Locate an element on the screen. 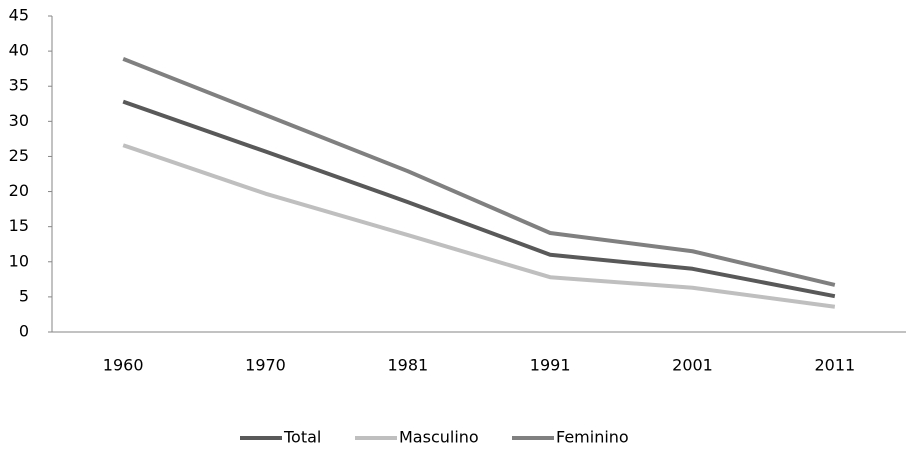 Image resolution: width=908 pixels, height=450 pixels. x-tick-label: 1981 is located at coordinates (407, 365).